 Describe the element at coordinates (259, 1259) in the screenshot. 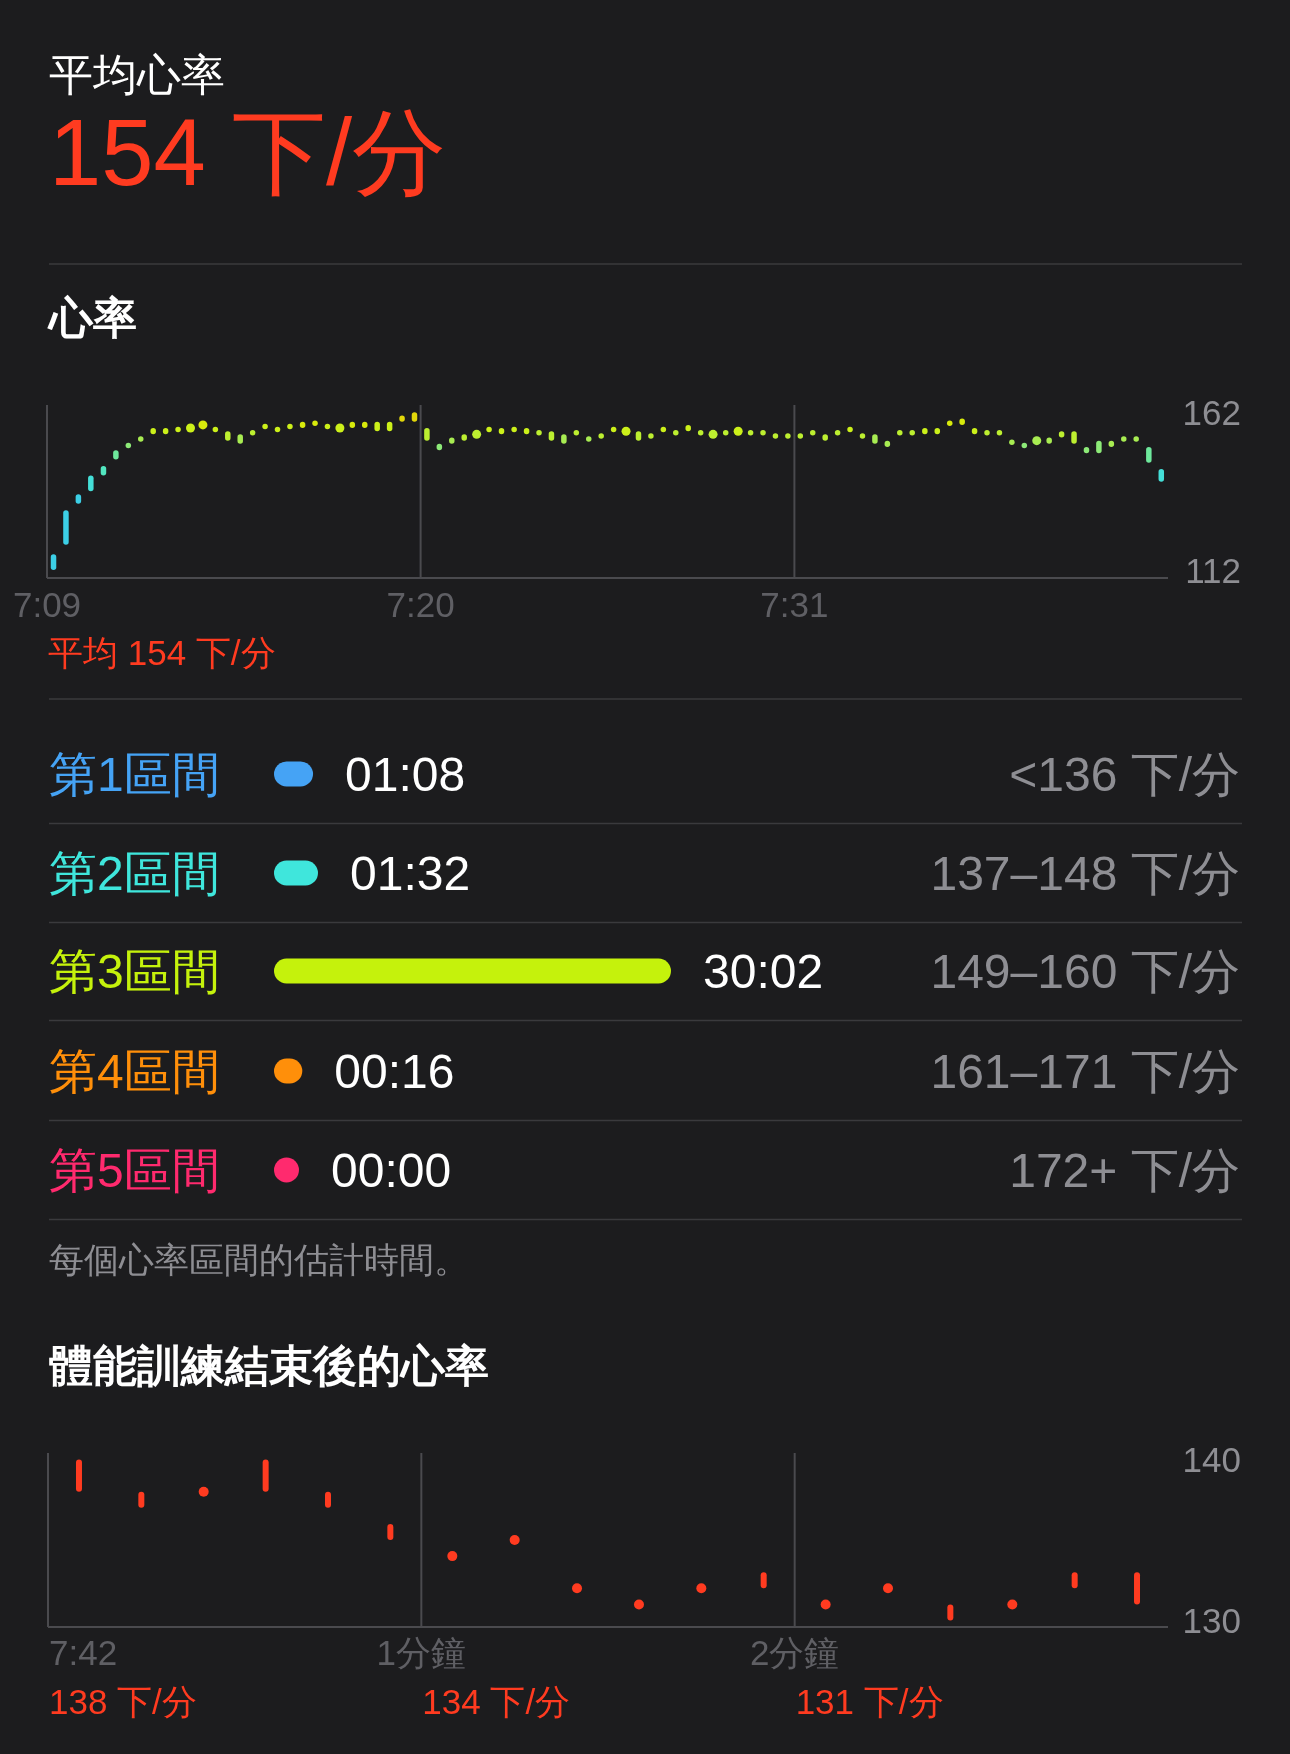

I see `annotation: 每個心率區間的估計時間。` at that location.